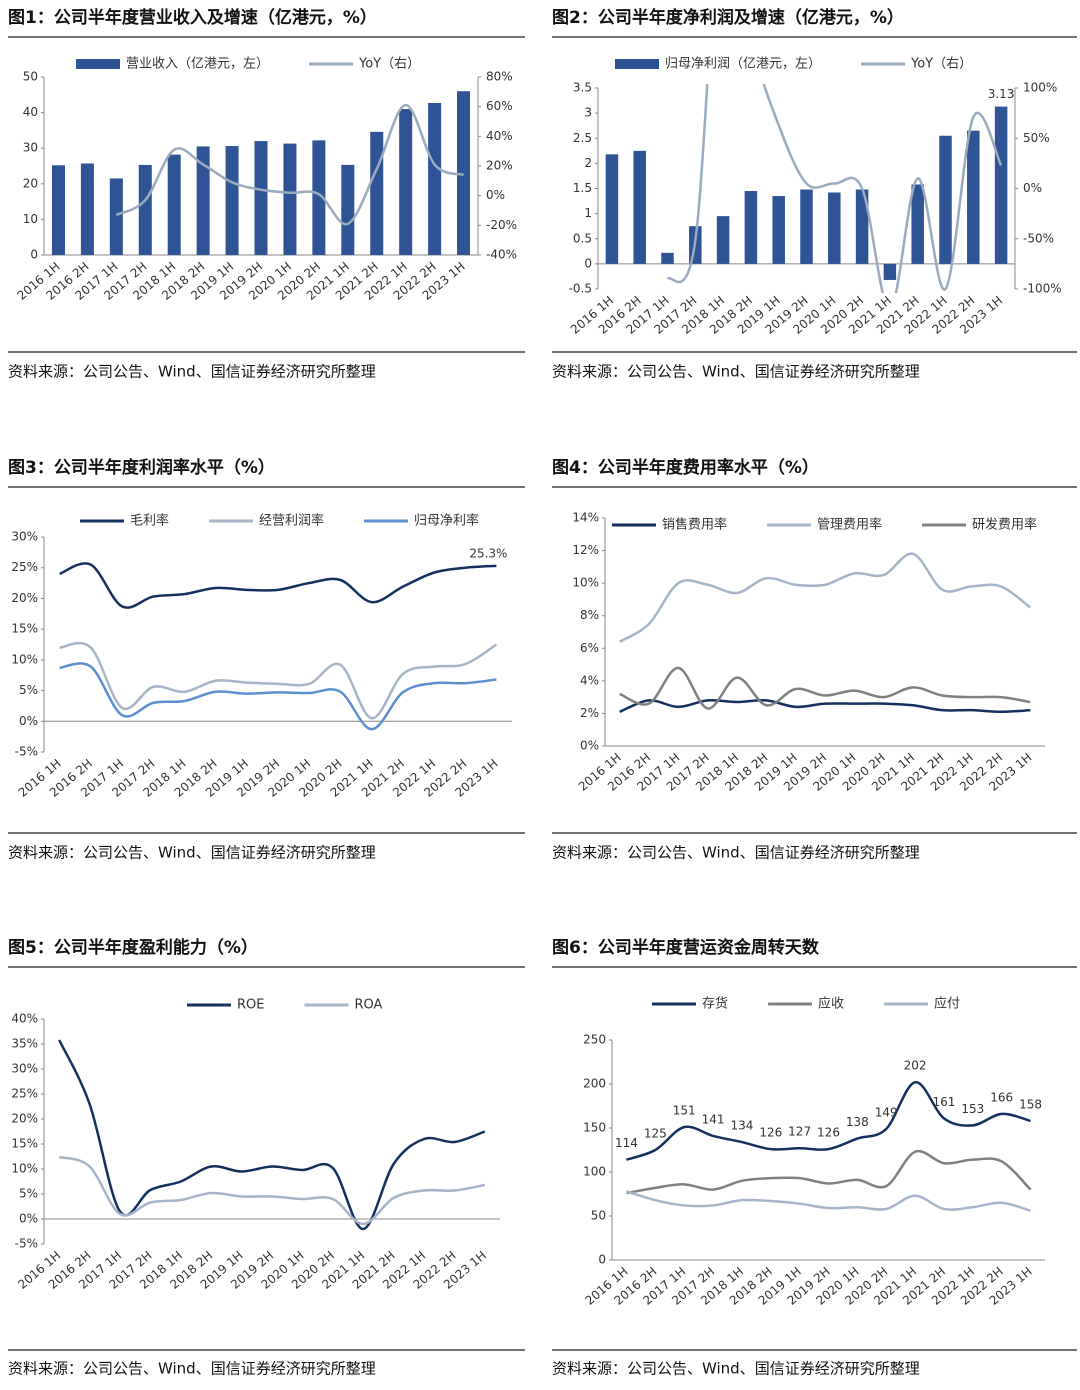 Image resolution: width=1080 pixels, height=1390 pixels. What do you see at coordinates (24, 1044) in the screenshot?
I see `y-tick-label: 35%` at bounding box center [24, 1044].